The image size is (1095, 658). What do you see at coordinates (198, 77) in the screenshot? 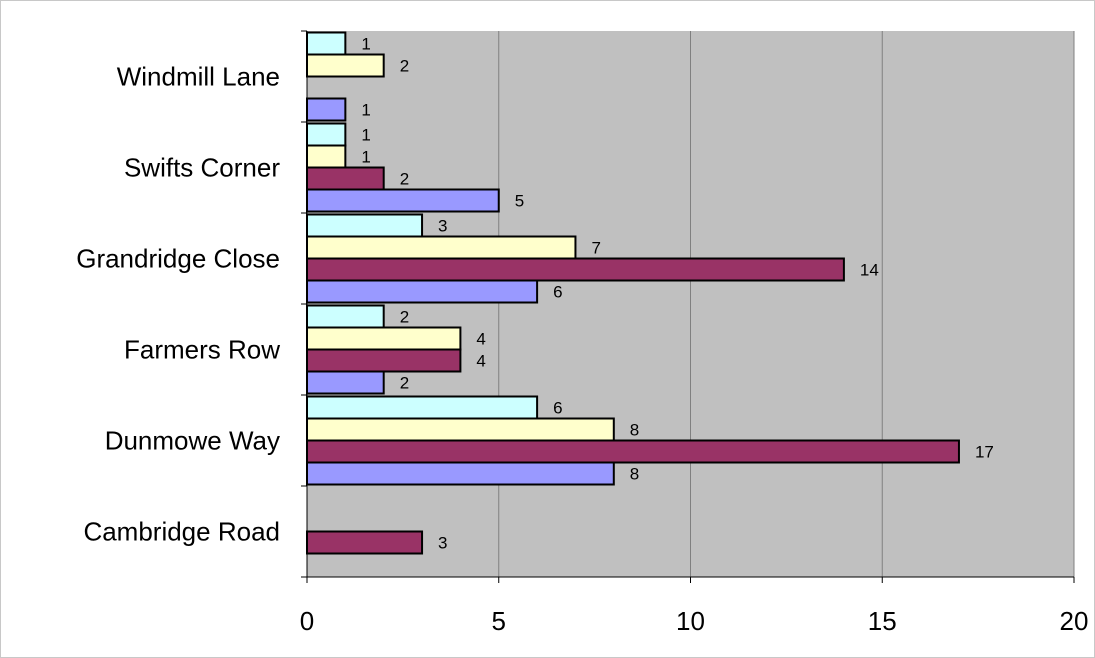
I see `category-label: Windmill Lane` at bounding box center [198, 77].